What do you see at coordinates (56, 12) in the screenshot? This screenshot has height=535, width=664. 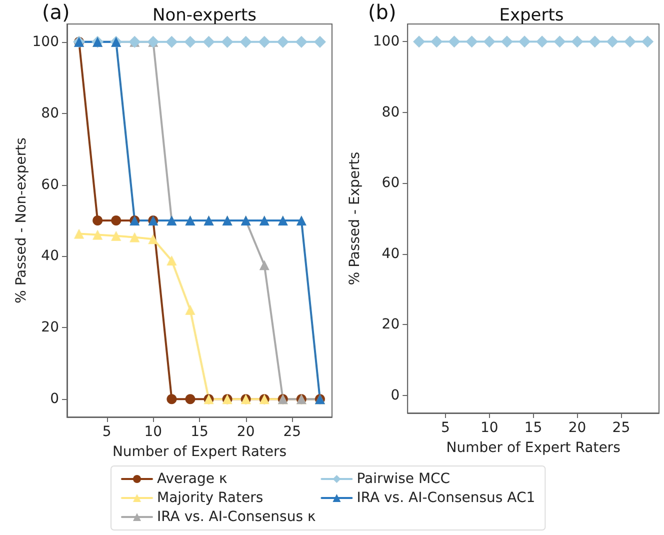 I see `text: (a)` at bounding box center [56, 12].